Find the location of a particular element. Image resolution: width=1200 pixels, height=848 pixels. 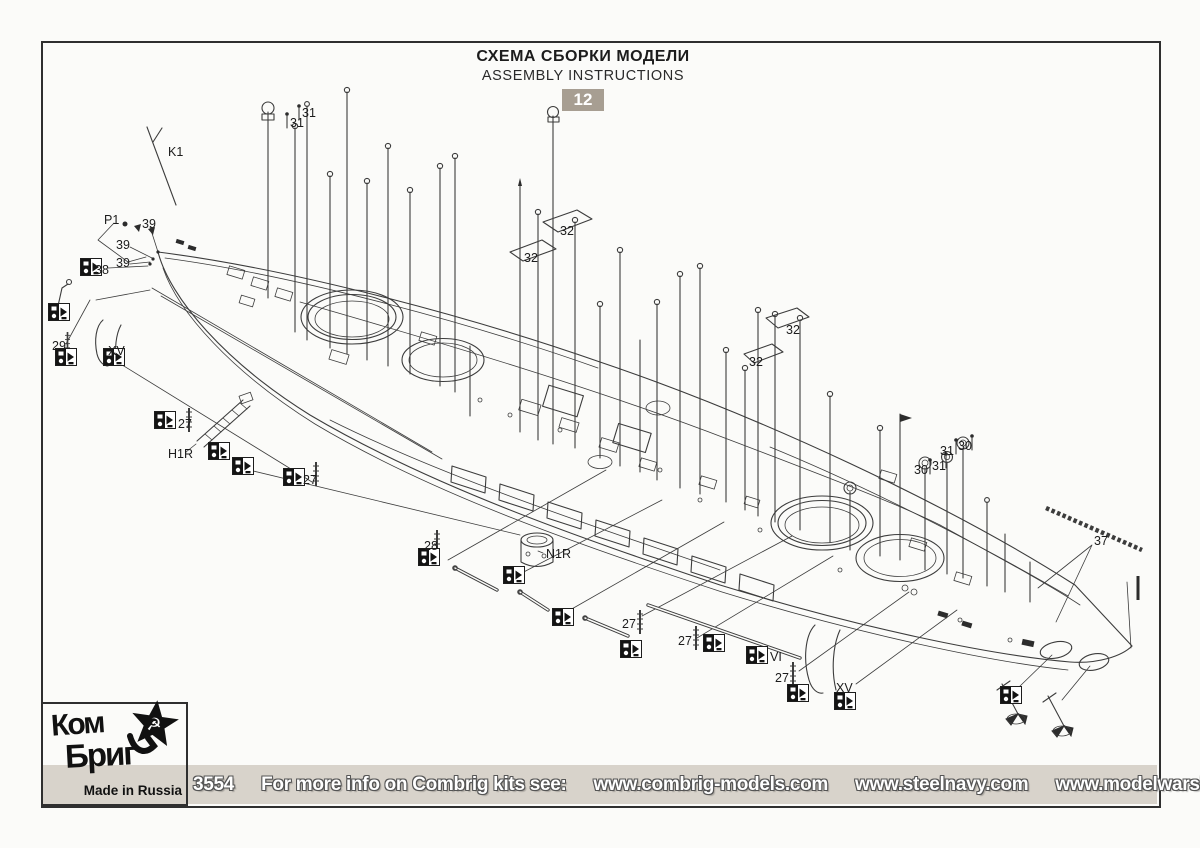

page-title-english: ASSEMBLY INSTRUCTIONS is located at coordinates (583, 76).